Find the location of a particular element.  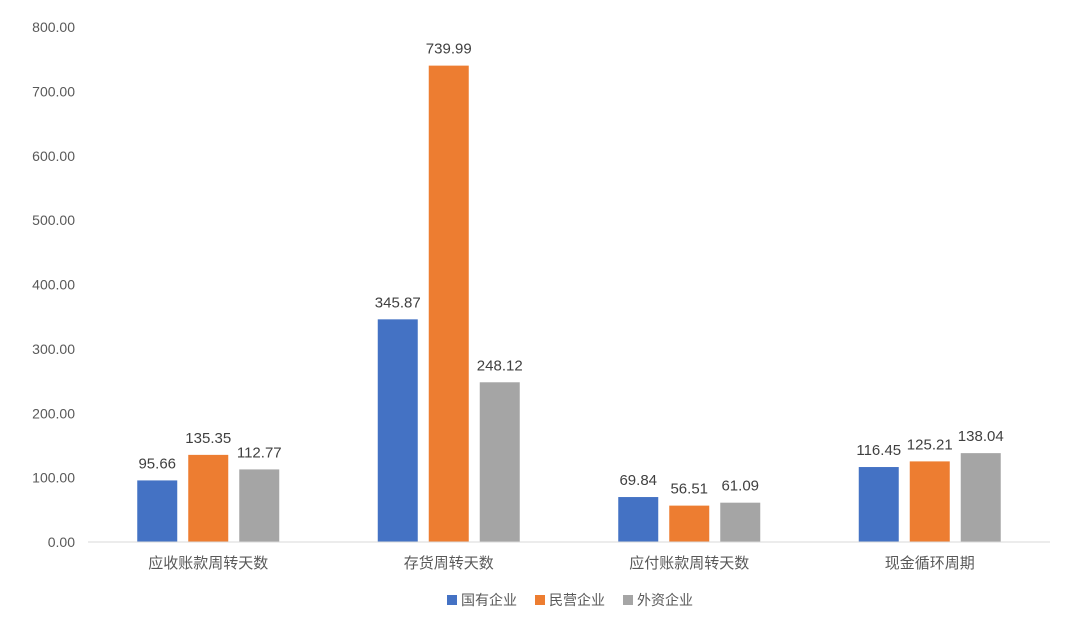

y-tick-label: 200.00 is located at coordinates (53, 413).